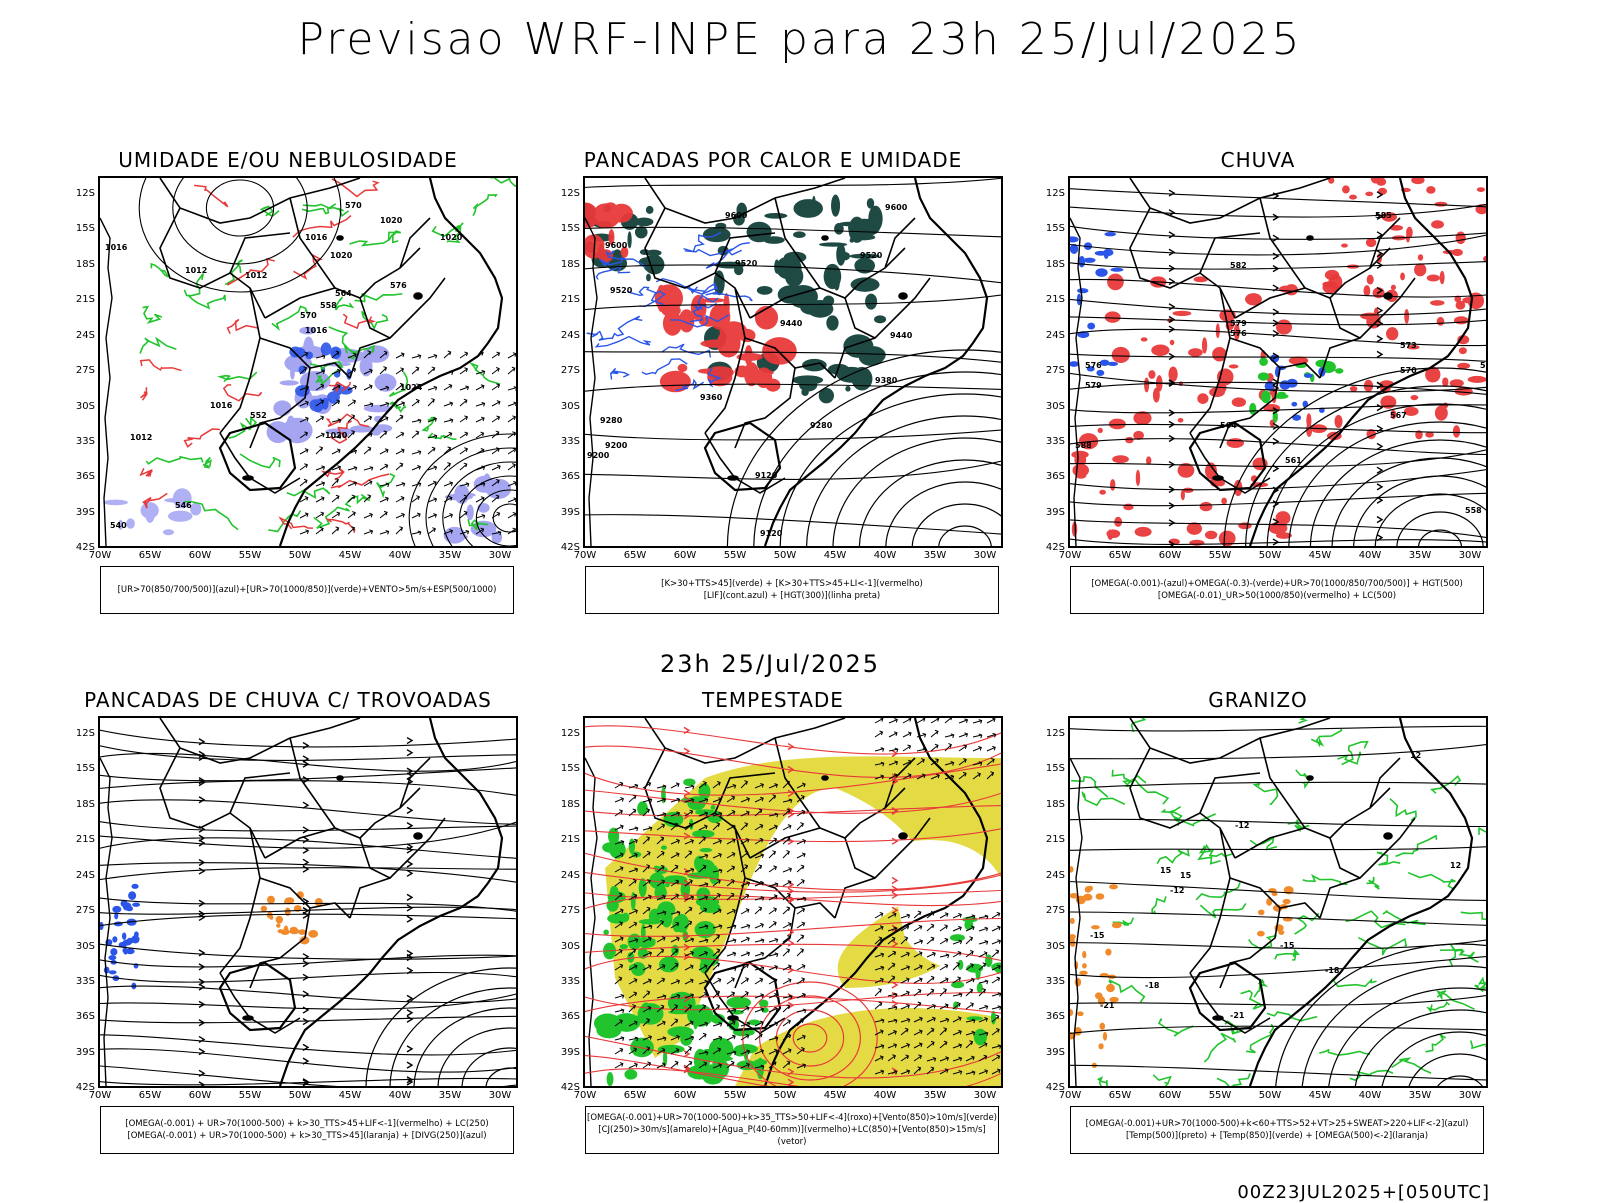 The height and width of the screenshot is (1203, 1600). What do you see at coordinates (773, 700) in the screenshot?
I see `panel-title: TEMPESTADE` at bounding box center [773, 700].